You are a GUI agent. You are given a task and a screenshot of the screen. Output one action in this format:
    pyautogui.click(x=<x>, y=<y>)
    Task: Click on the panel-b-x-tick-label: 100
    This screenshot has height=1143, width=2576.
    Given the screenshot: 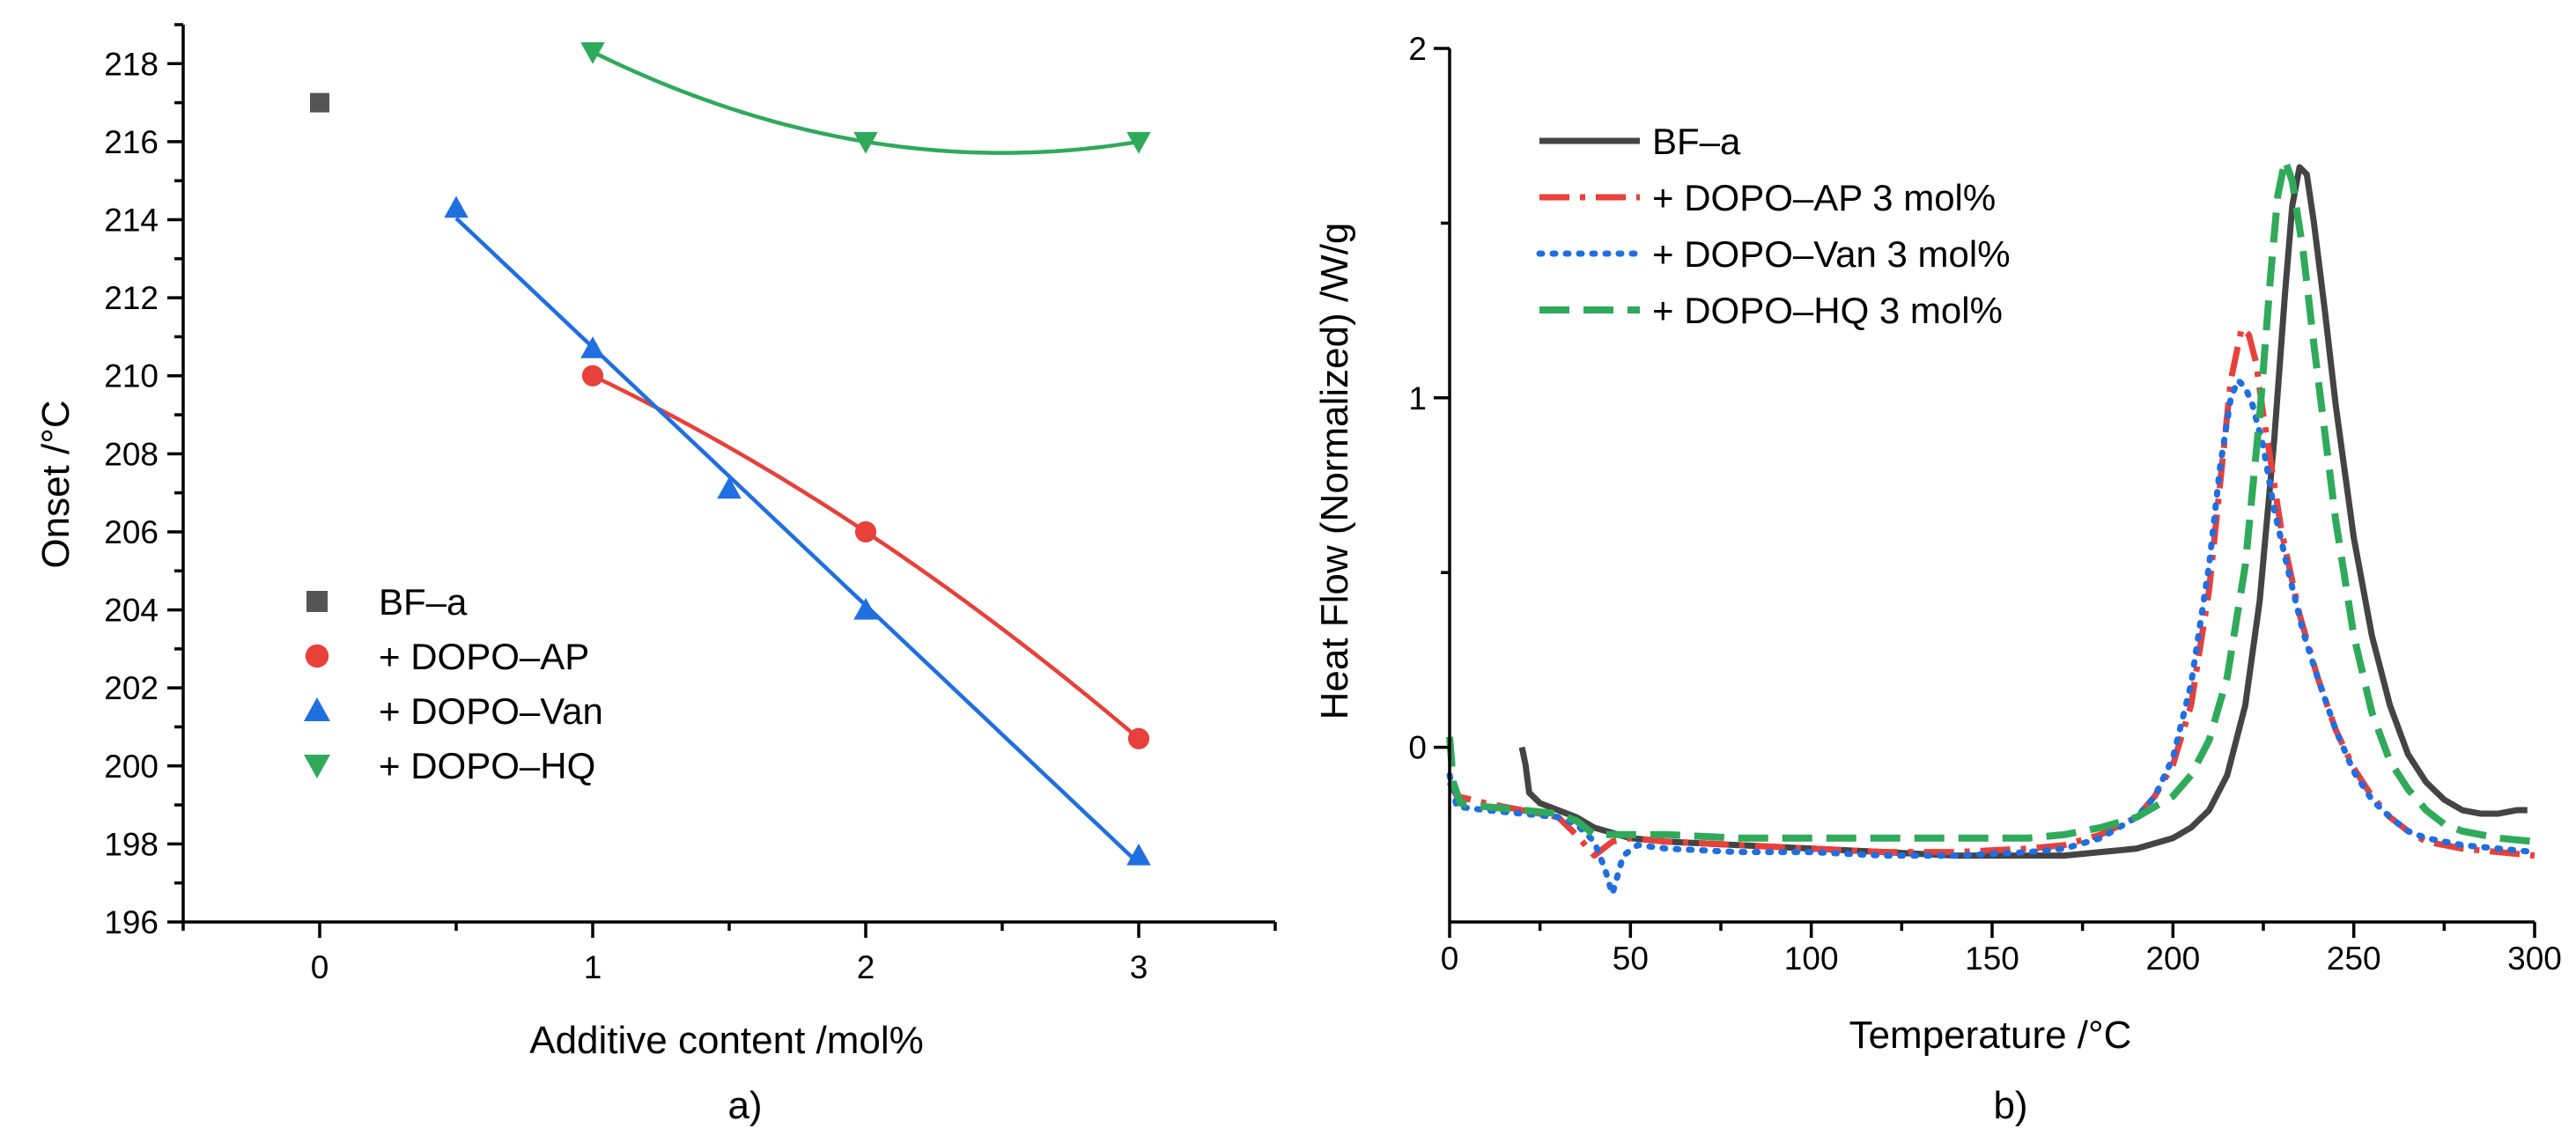 What is the action you would take?
    pyautogui.click(x=1811, y=959)
    